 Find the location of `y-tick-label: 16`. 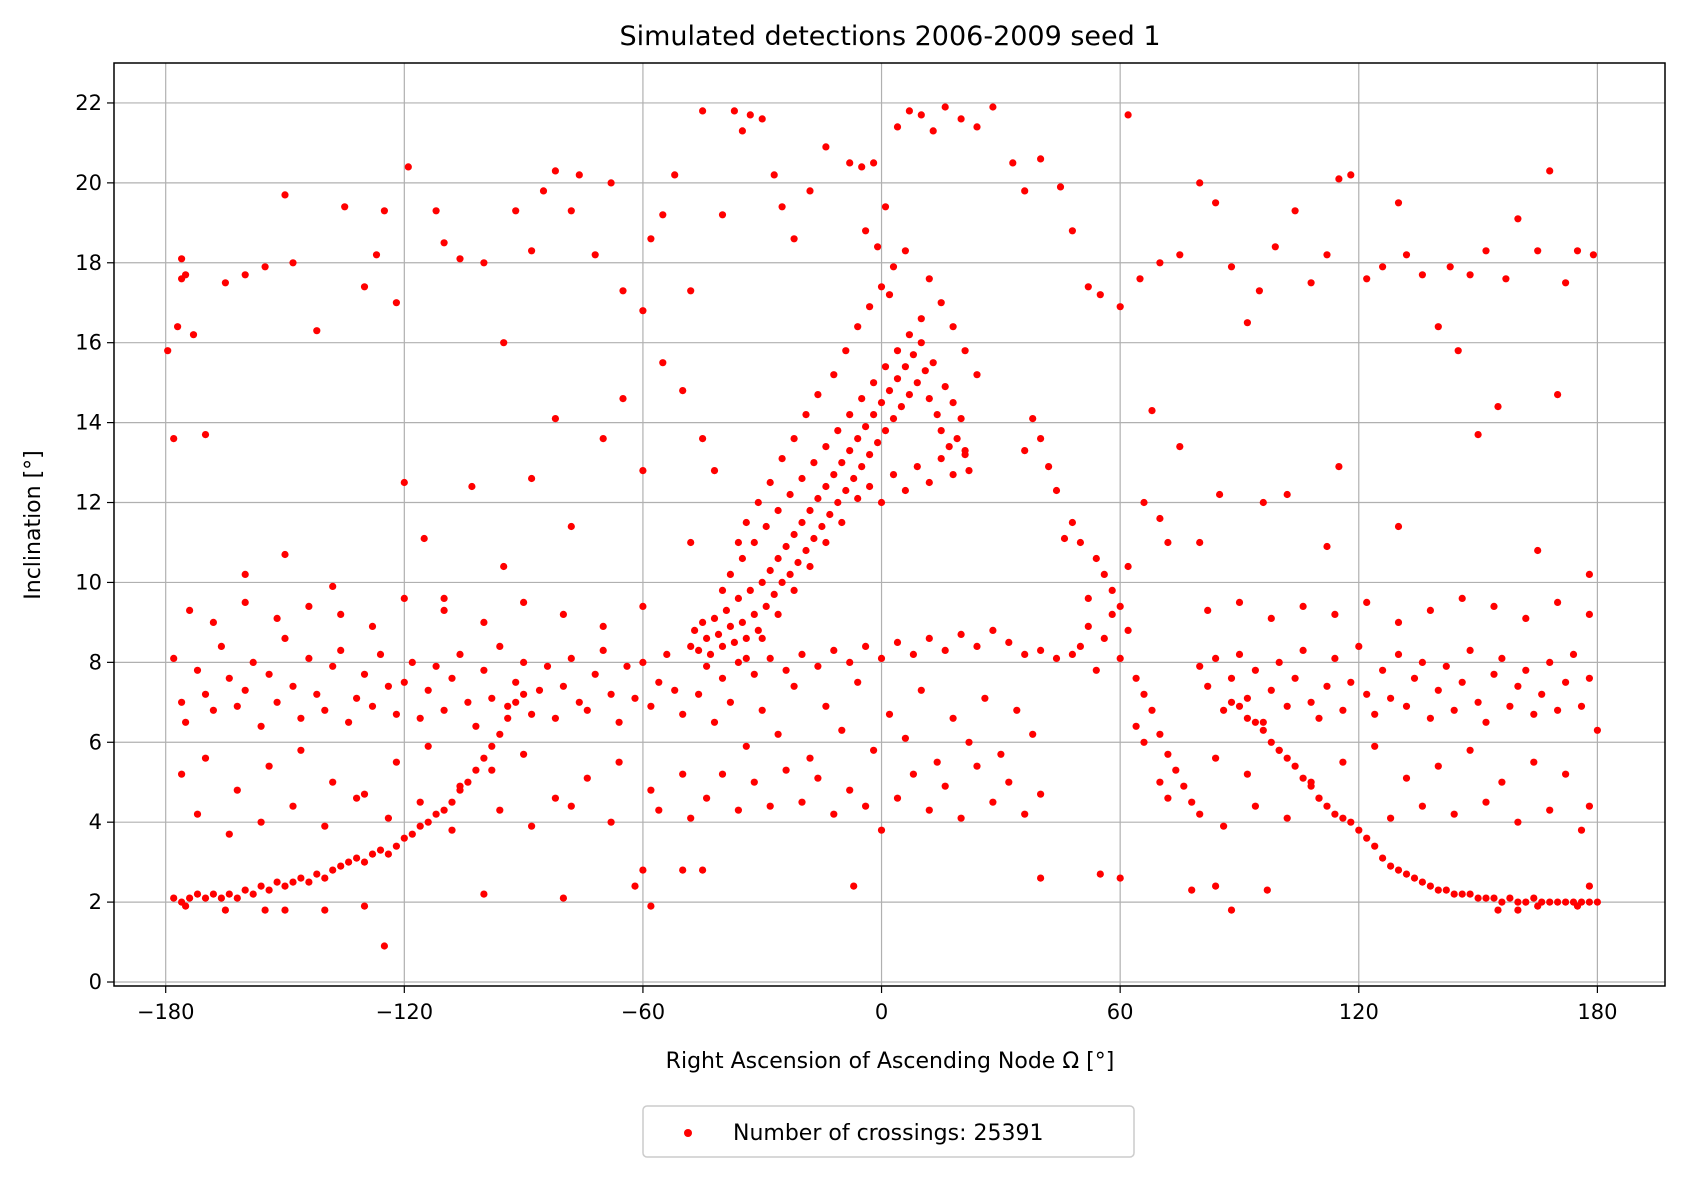

y-tick-label: 16 is located at coordinates (88, 343).